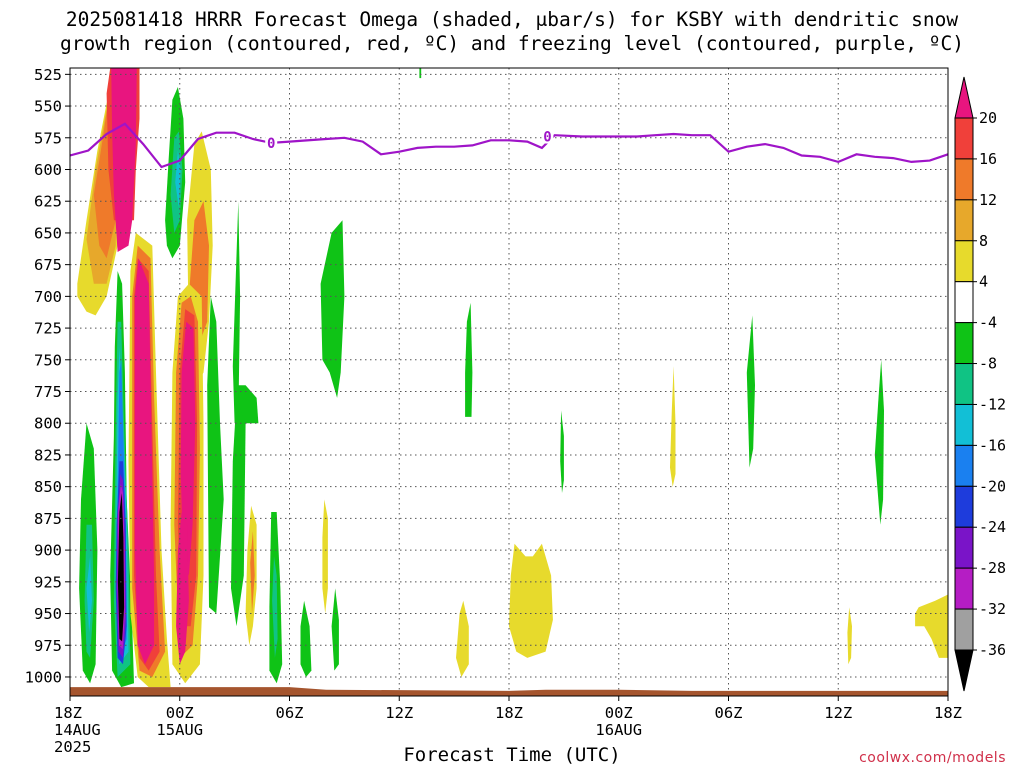 The height and width of the screenshot is (768, 1024). Describe the element at coordinates (849, 636) in the screenshot. I see `omega-positive-yellow-h42` at that location.